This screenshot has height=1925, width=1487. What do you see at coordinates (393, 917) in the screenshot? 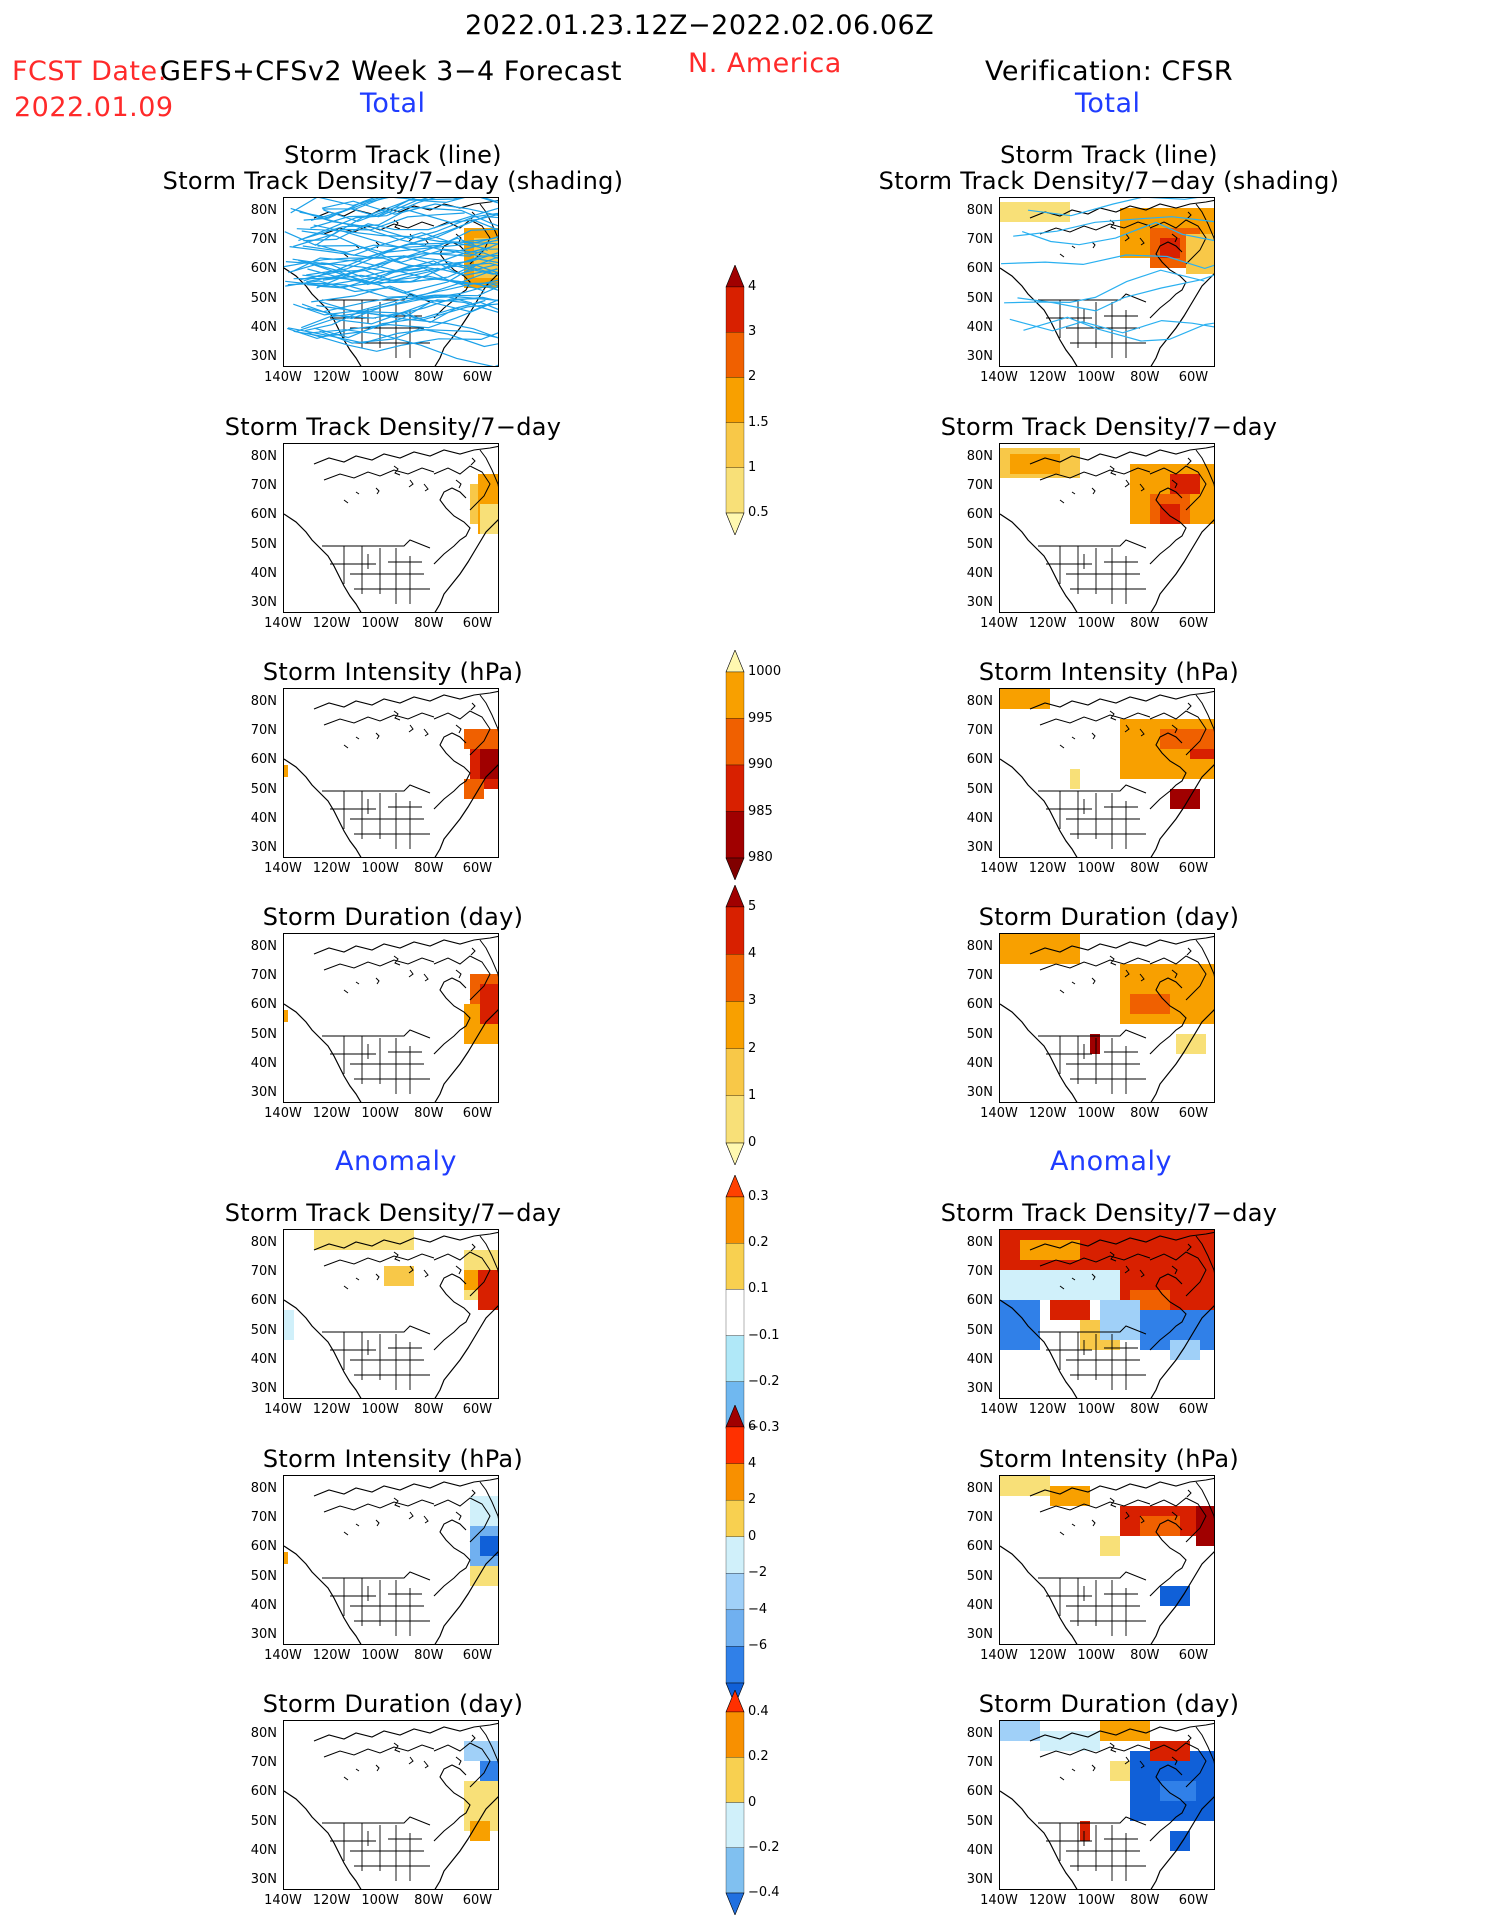
I see `left-duration-title: Storm Duration (day)` at bounding box center [393, 917].